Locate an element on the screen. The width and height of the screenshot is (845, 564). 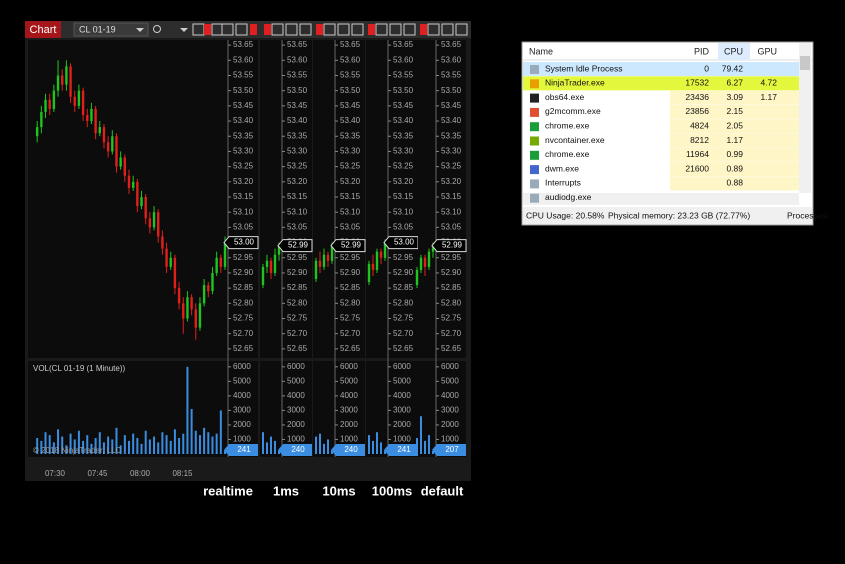
column-header: Name is located at coordinates (541, 51).